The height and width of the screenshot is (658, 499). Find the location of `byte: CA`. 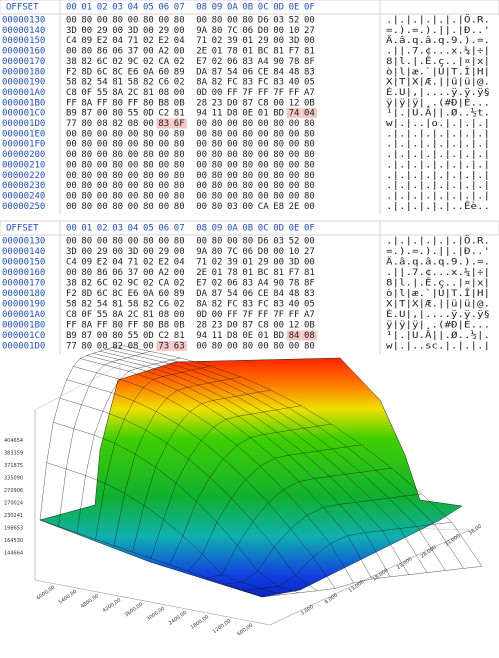

byte: CA is located at coordinates (163, 62).